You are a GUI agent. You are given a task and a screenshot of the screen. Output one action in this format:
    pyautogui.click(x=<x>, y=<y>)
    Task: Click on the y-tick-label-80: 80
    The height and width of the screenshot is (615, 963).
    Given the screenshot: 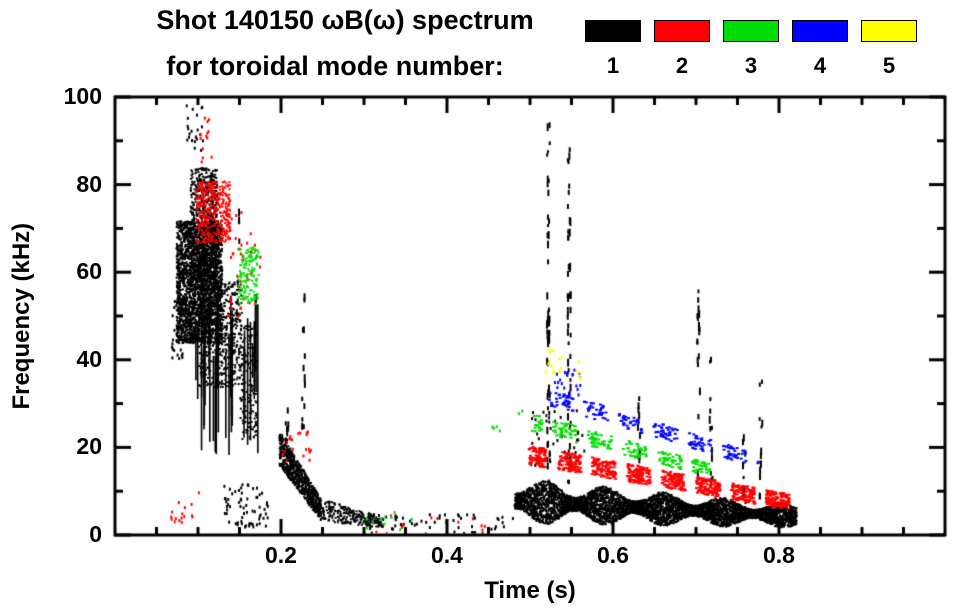 What is the action you would take?
    pyautogui.click(x=89, y=184)
    